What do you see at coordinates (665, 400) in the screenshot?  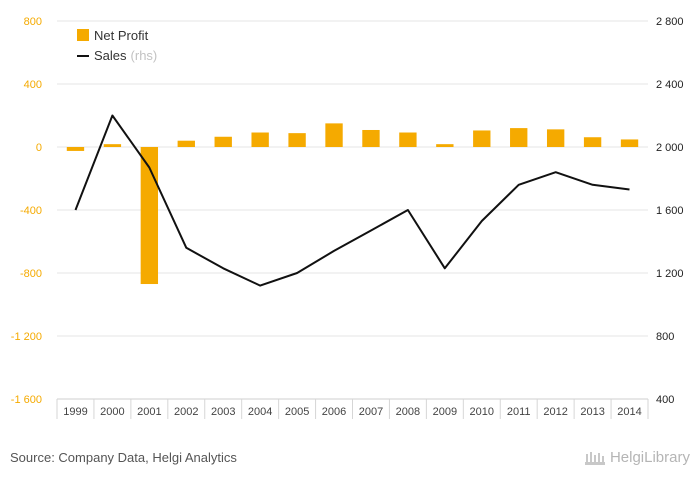 I see `right-y-tick-label: 400` at bounding box center [665, 400].